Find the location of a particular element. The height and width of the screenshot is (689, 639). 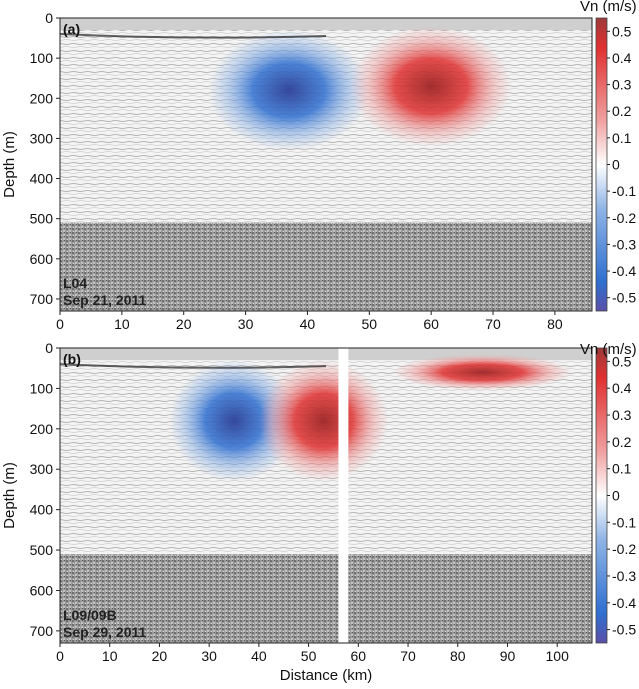

date-label: Sep 21, 2011 is located at coordinates (105, 300).